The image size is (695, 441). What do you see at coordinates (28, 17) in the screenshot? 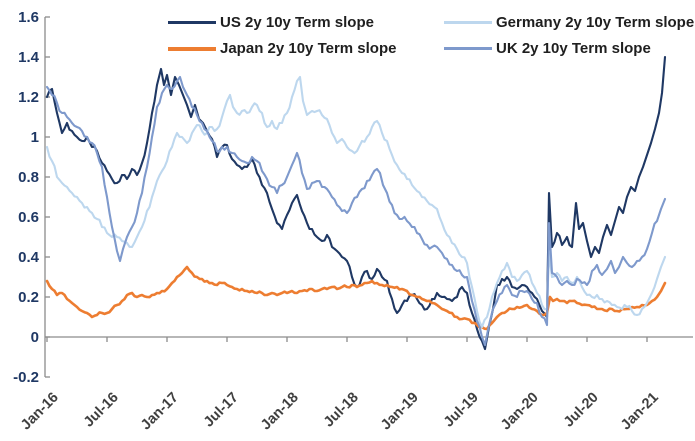
I see `y-axis-label: 1.6` at bounding box center [28, 17].